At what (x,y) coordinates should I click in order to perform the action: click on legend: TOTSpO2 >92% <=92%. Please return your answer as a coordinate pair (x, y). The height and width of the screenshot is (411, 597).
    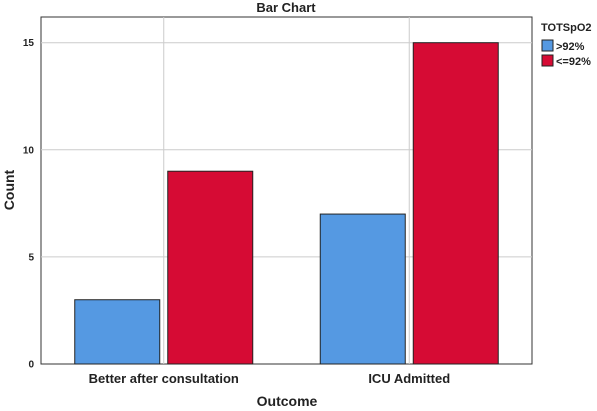
    Looking at the image, I should click on (566, 45).